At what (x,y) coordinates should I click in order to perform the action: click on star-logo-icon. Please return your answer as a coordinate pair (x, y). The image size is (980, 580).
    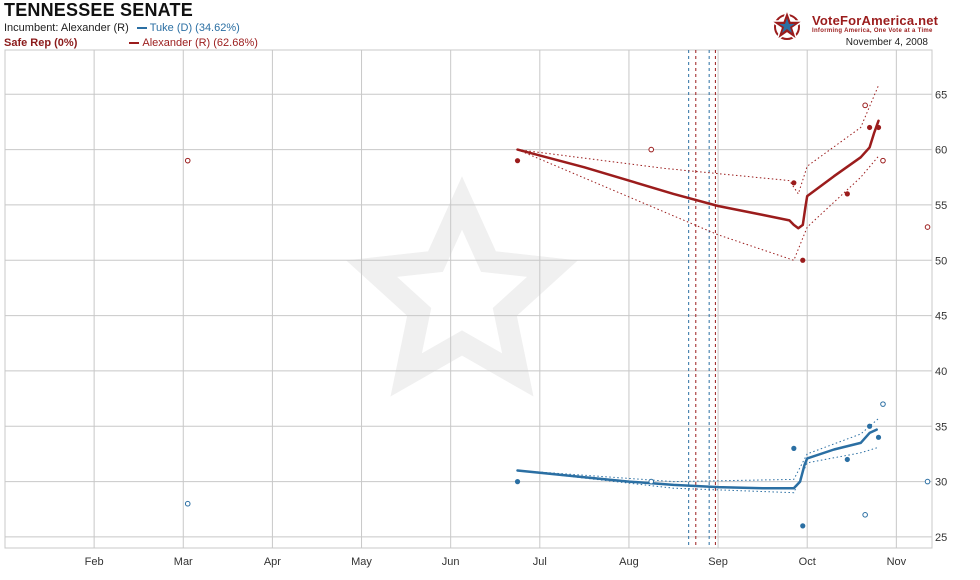
    Looking at the image, I should click on (787, 24).